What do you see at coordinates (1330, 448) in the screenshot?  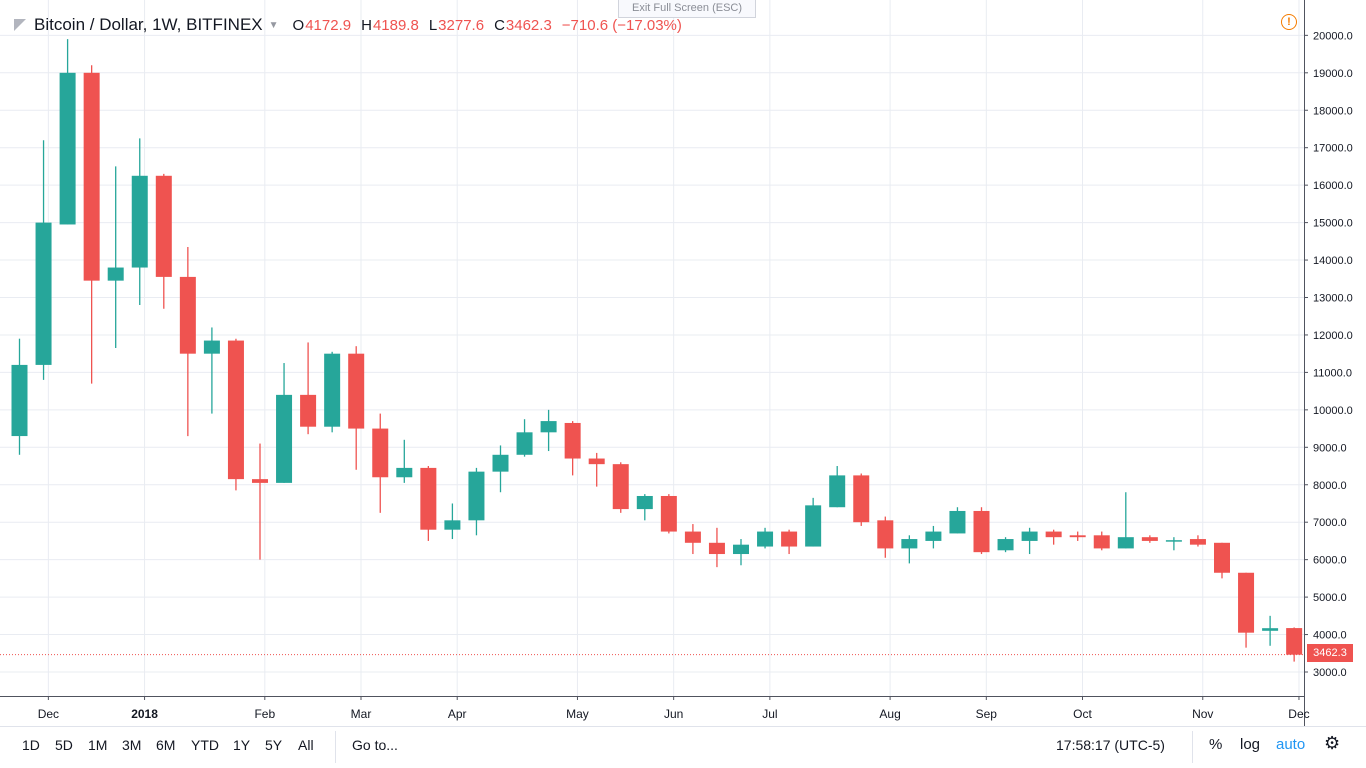 I see `price-tick-label: 9000.0` at bounding box center [1330, 448].